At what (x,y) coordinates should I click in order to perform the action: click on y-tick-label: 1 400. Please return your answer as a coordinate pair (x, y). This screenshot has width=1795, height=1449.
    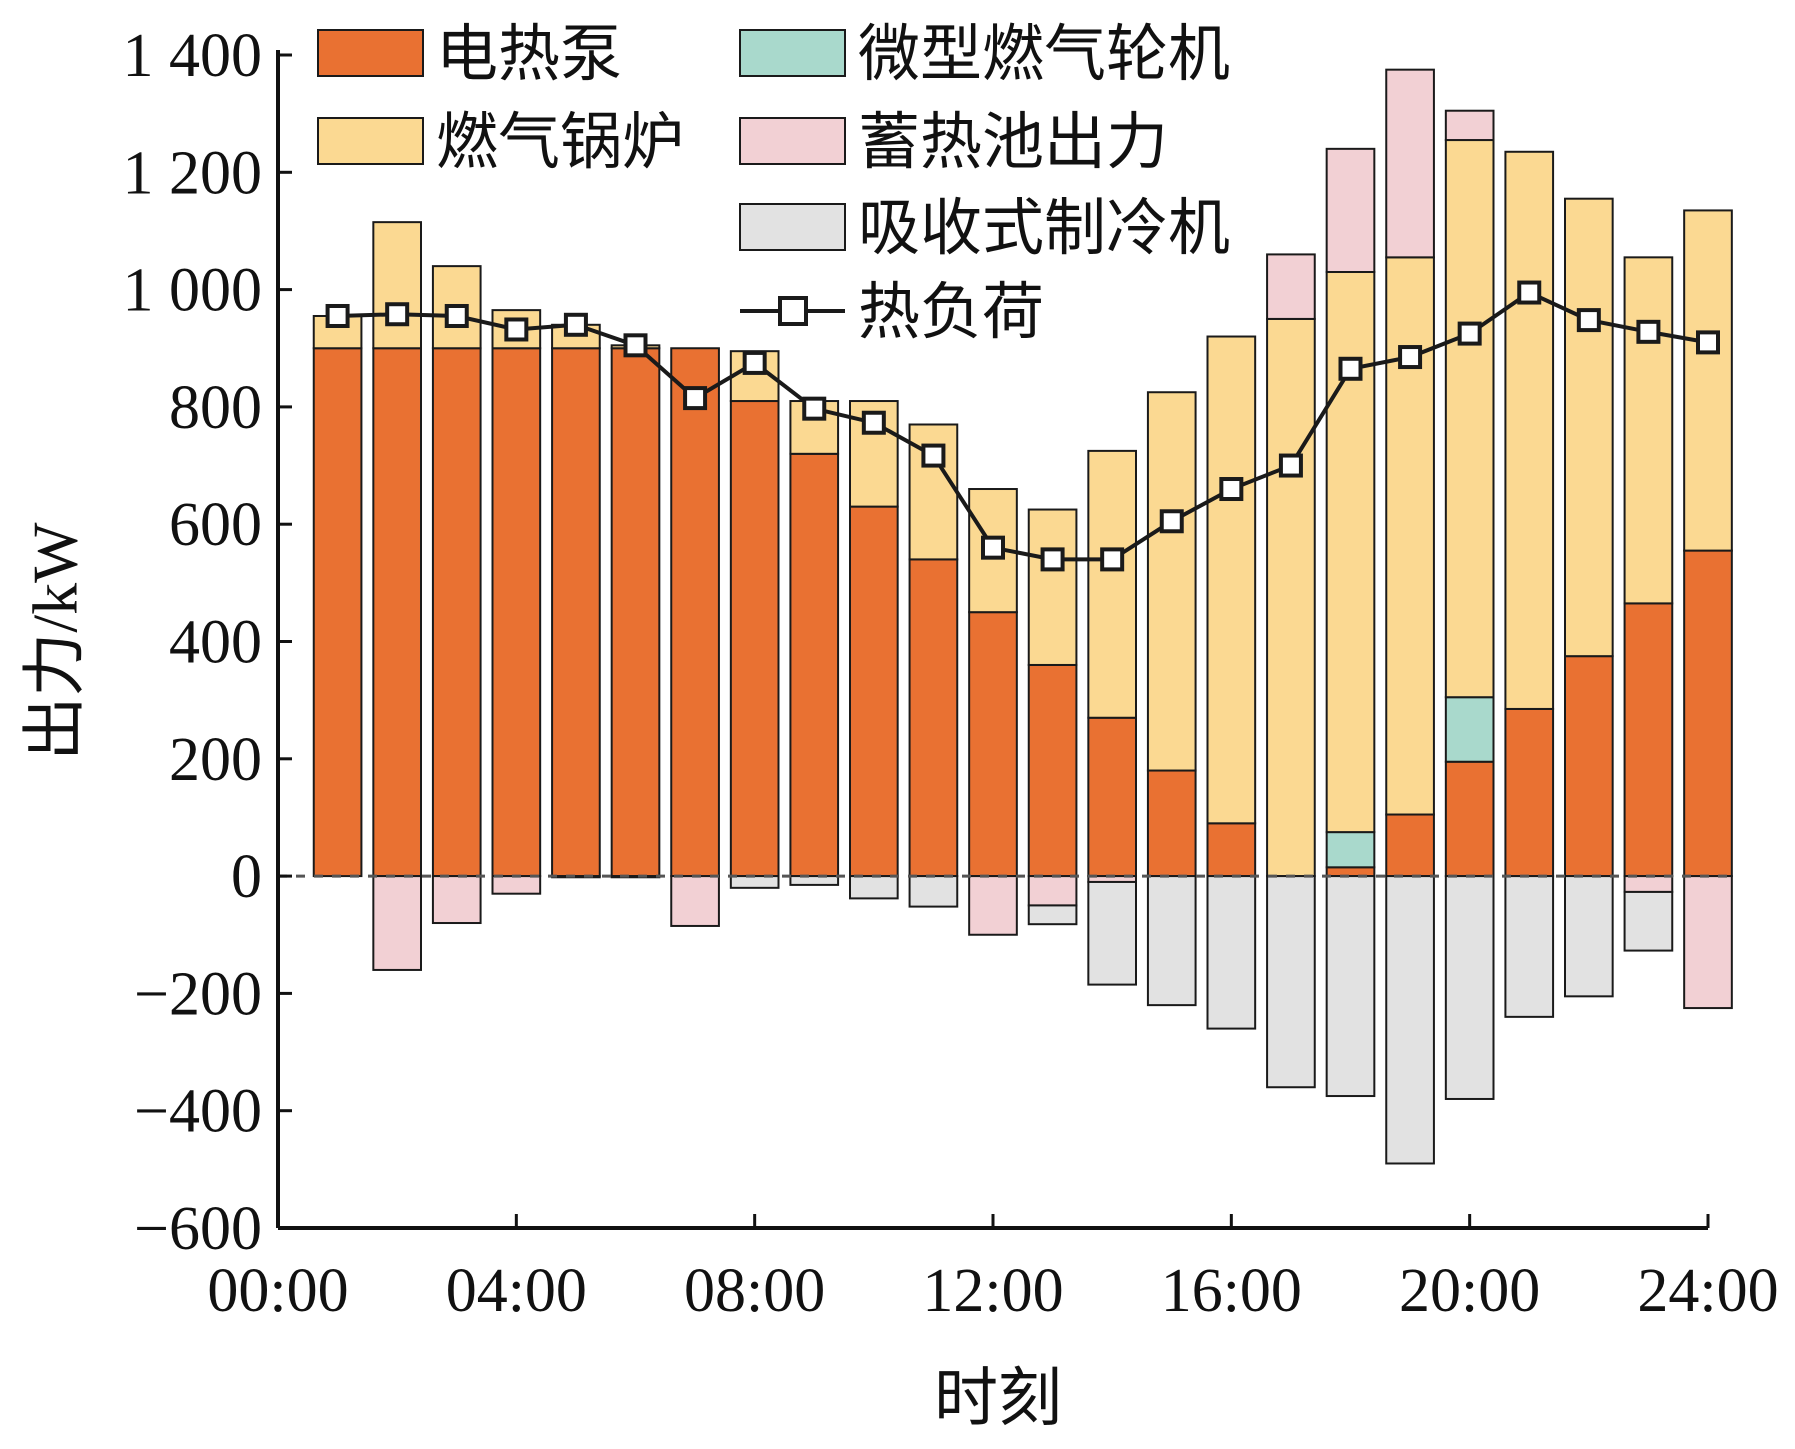
    Looking at the image, I should click on (193, 56).